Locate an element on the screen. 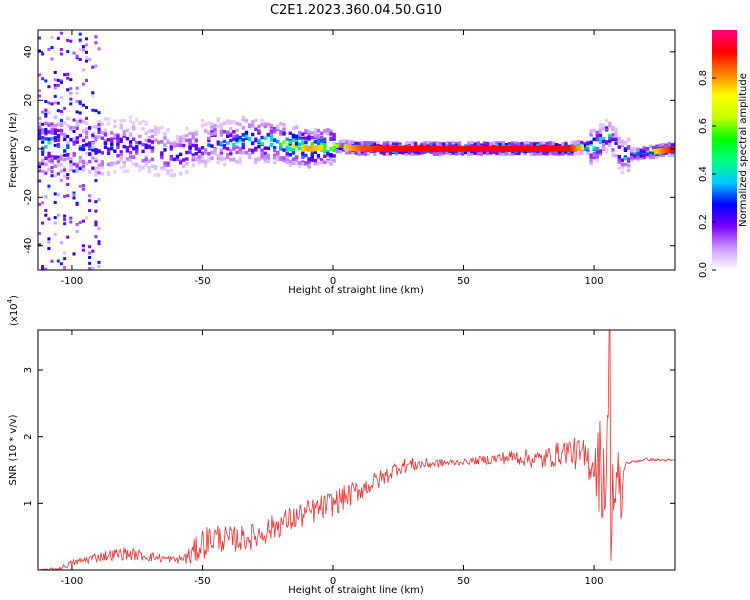 This screenshot has width=750, height=600. y-tick-label: -20 is located at coordinates (28, 197).